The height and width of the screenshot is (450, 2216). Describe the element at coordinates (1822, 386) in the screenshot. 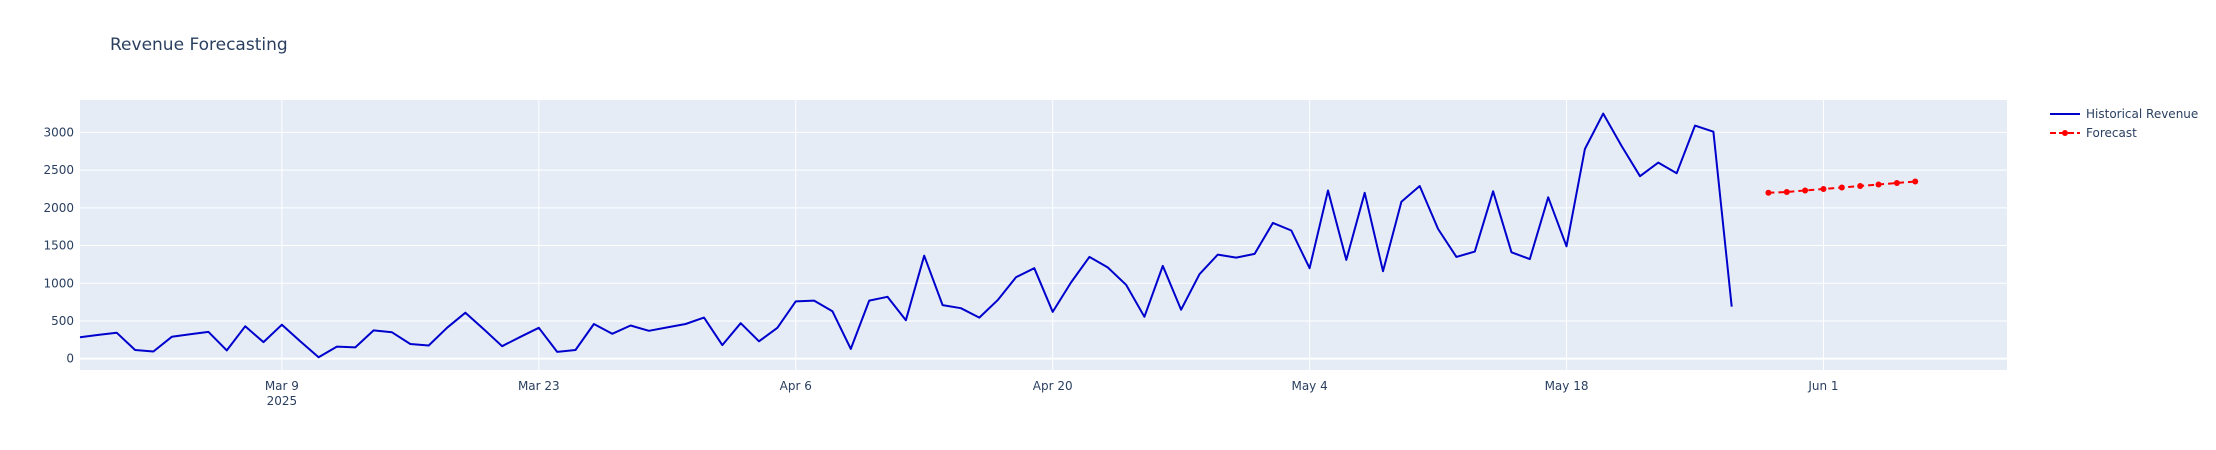

I see `x-tick-label: Jun 1` at that location.